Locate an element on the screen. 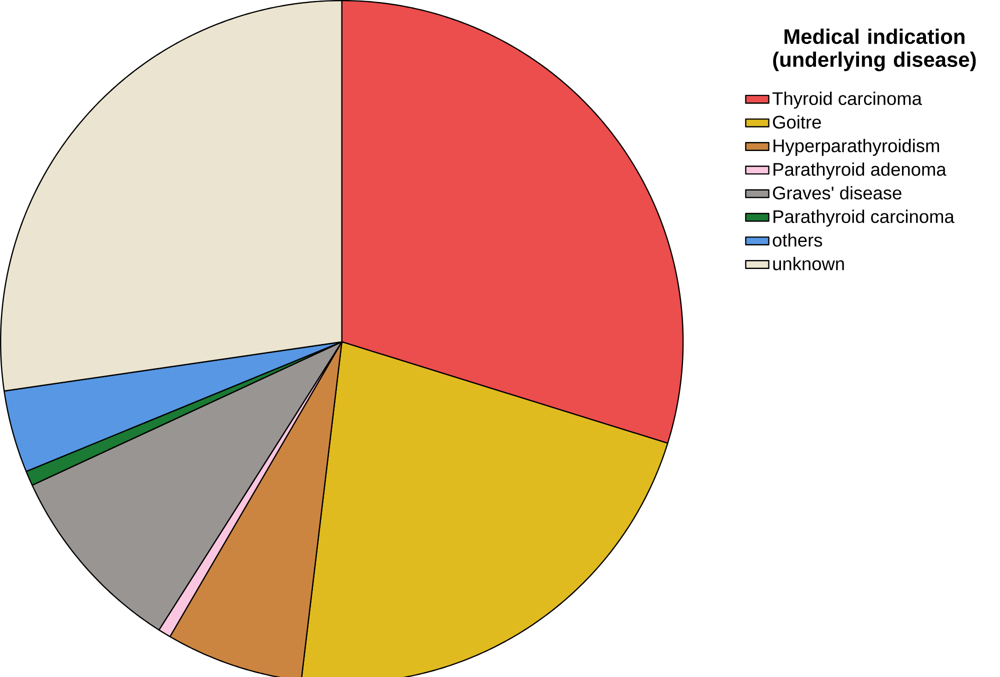  legend-label: others is located at coordinates (797, 240).